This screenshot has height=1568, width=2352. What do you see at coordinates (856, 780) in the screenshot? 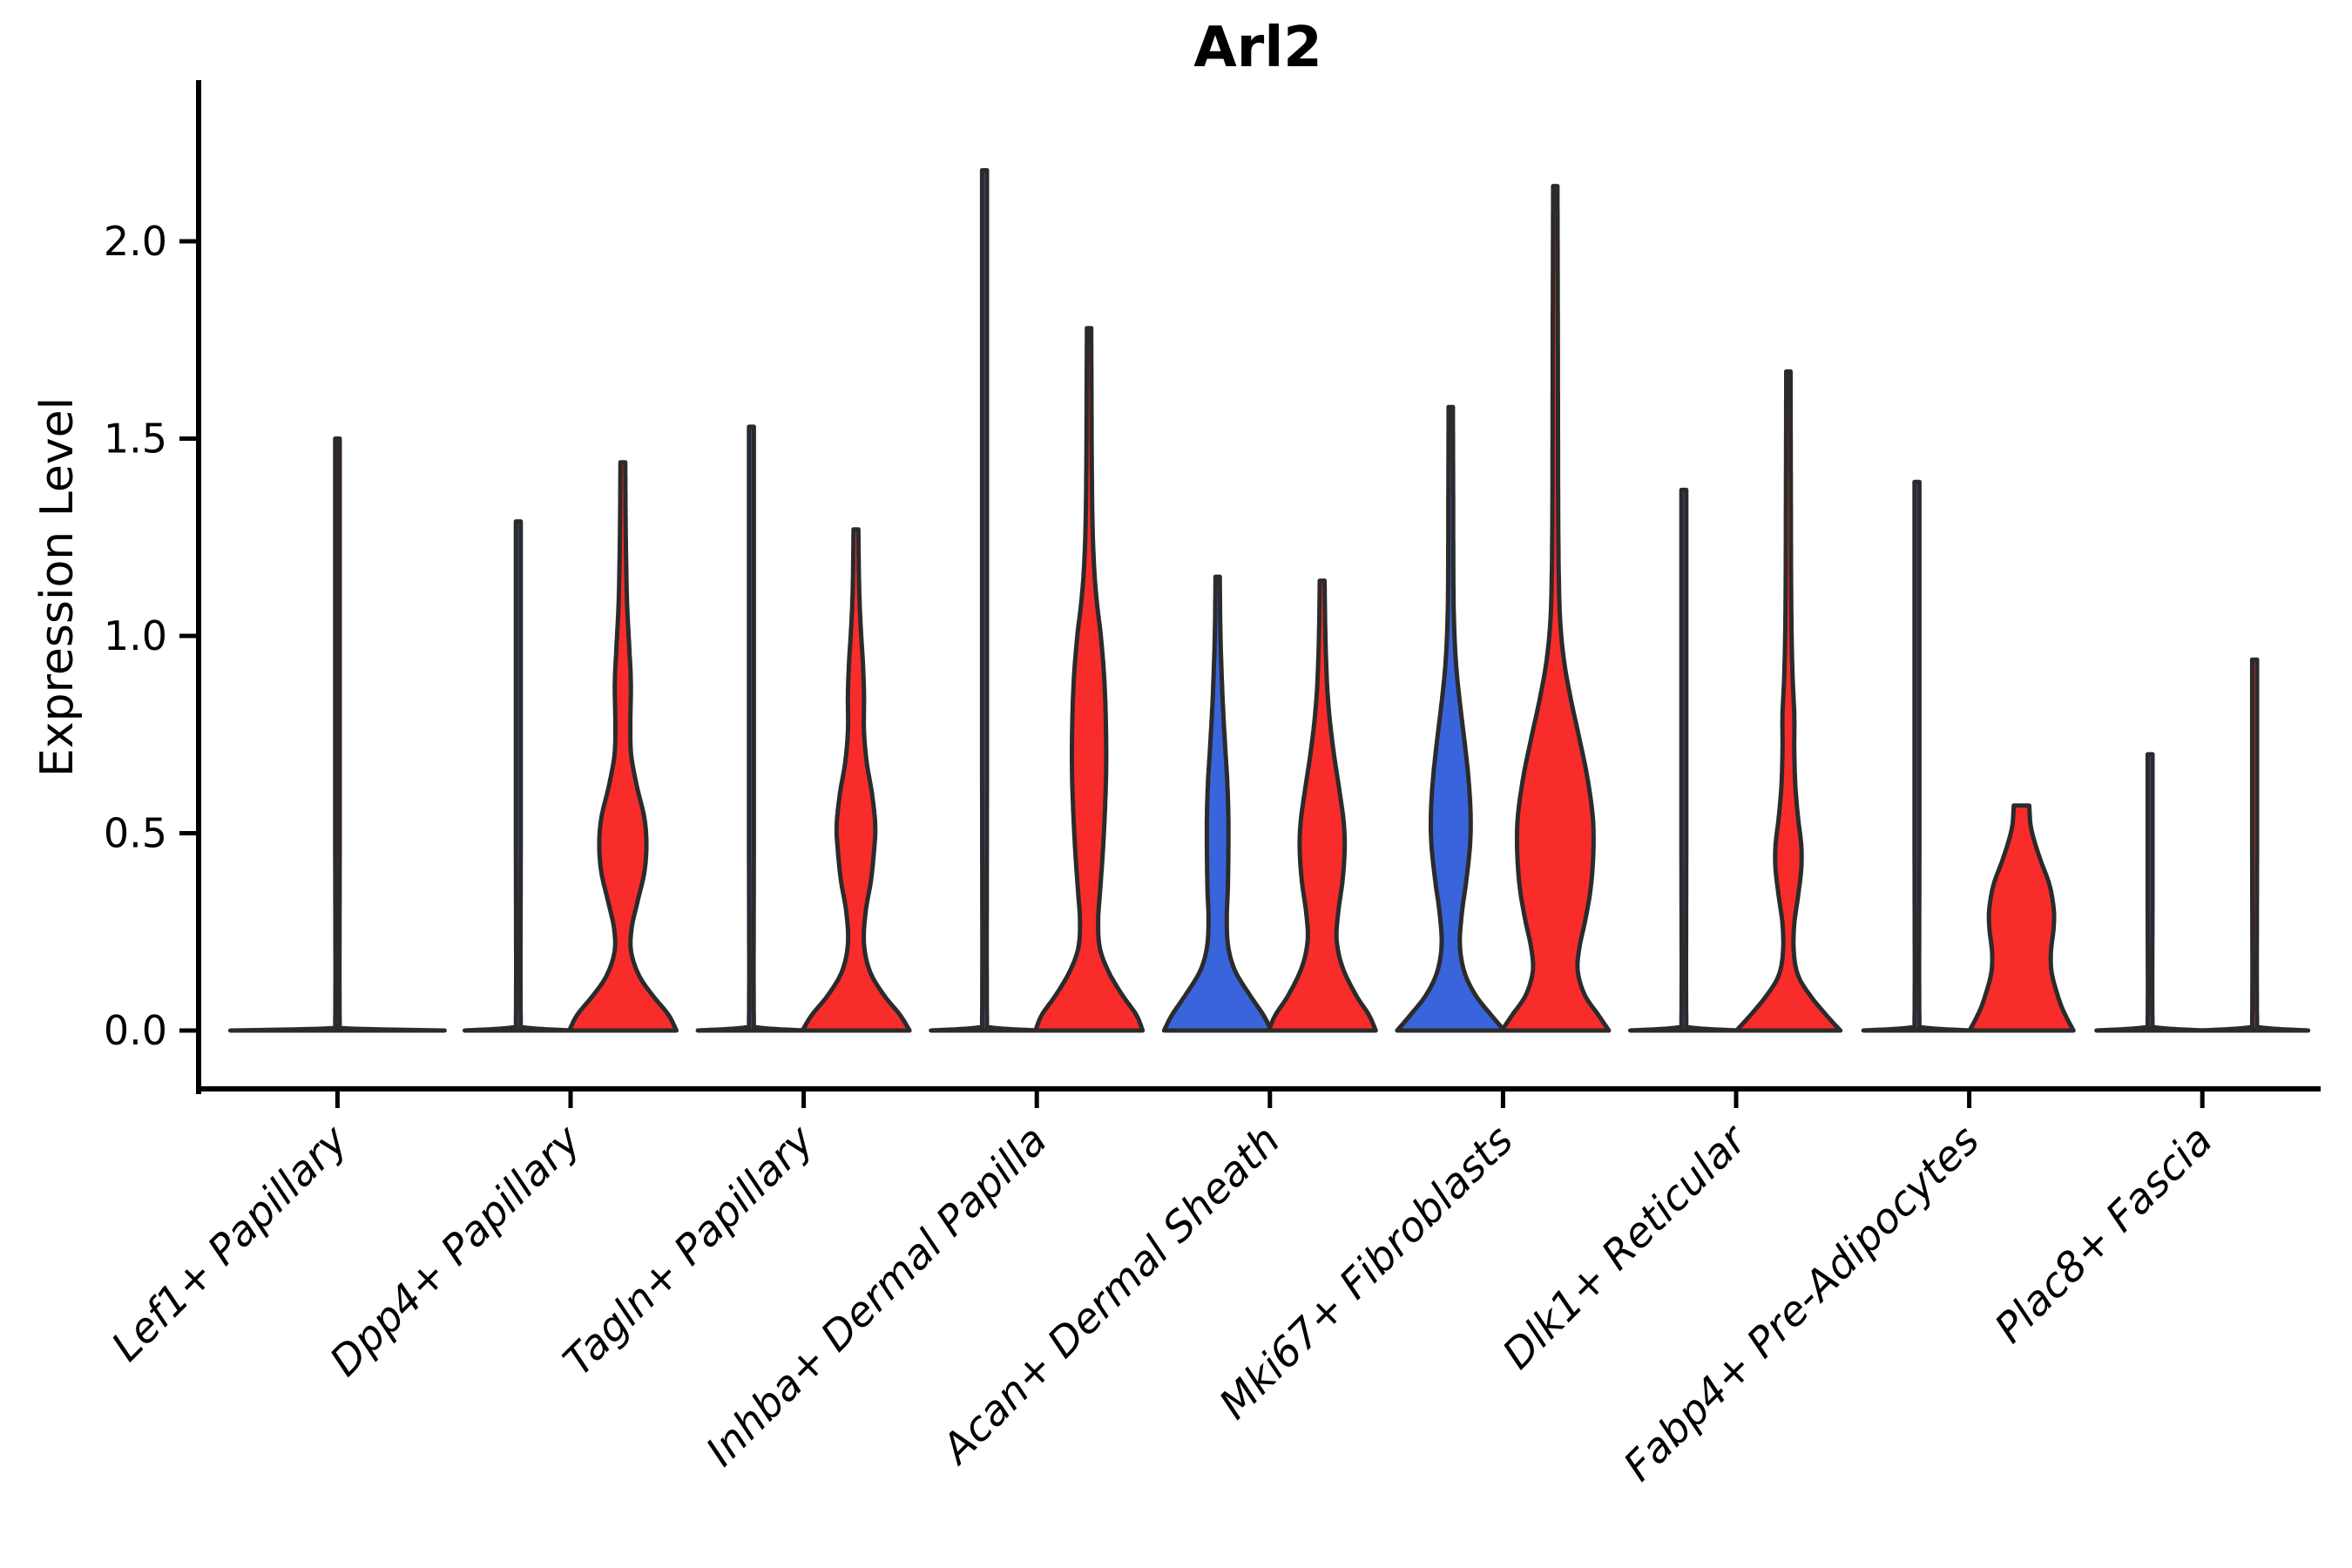
I see `violin-tagln-right` at bounding box center [856, 780].